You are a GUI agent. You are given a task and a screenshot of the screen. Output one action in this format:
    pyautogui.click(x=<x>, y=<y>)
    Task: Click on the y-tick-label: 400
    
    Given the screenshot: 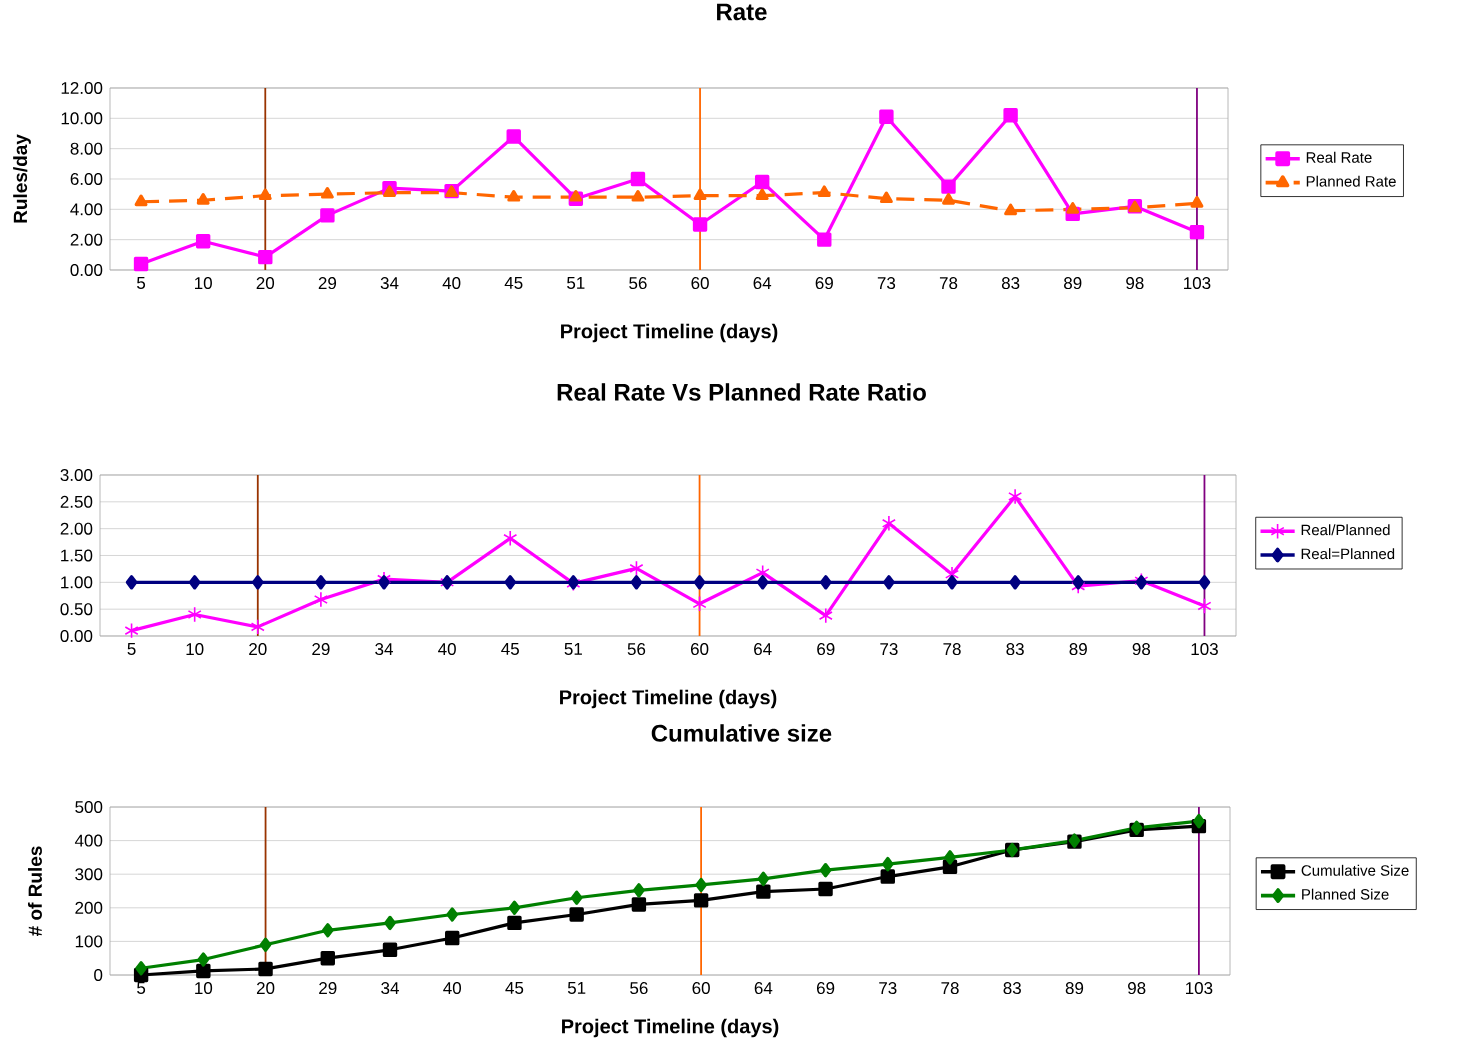 What is the action you would take?
    pyautogui.click(x=88, y=840)
    